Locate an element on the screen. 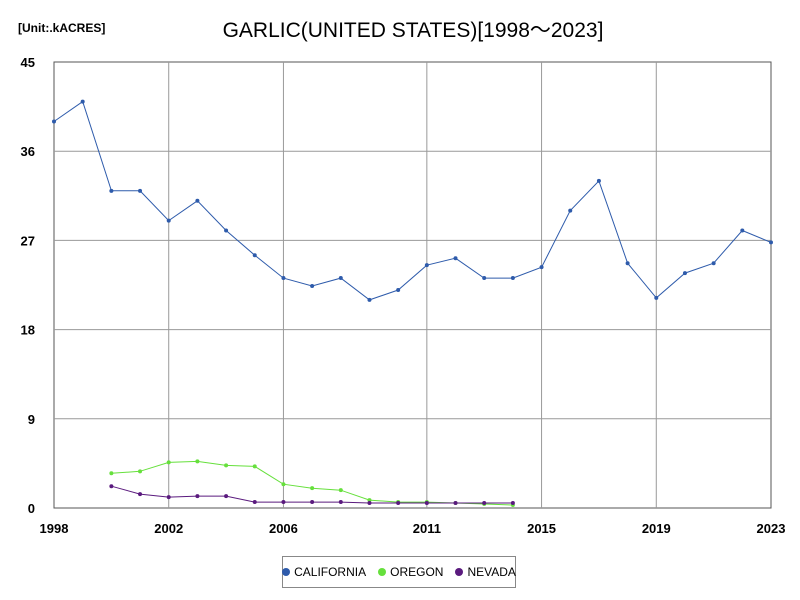 Image resolution: width=800 pixels, height=600 pixels. y-tick-label: 9 is located at coordinates (31, 419).